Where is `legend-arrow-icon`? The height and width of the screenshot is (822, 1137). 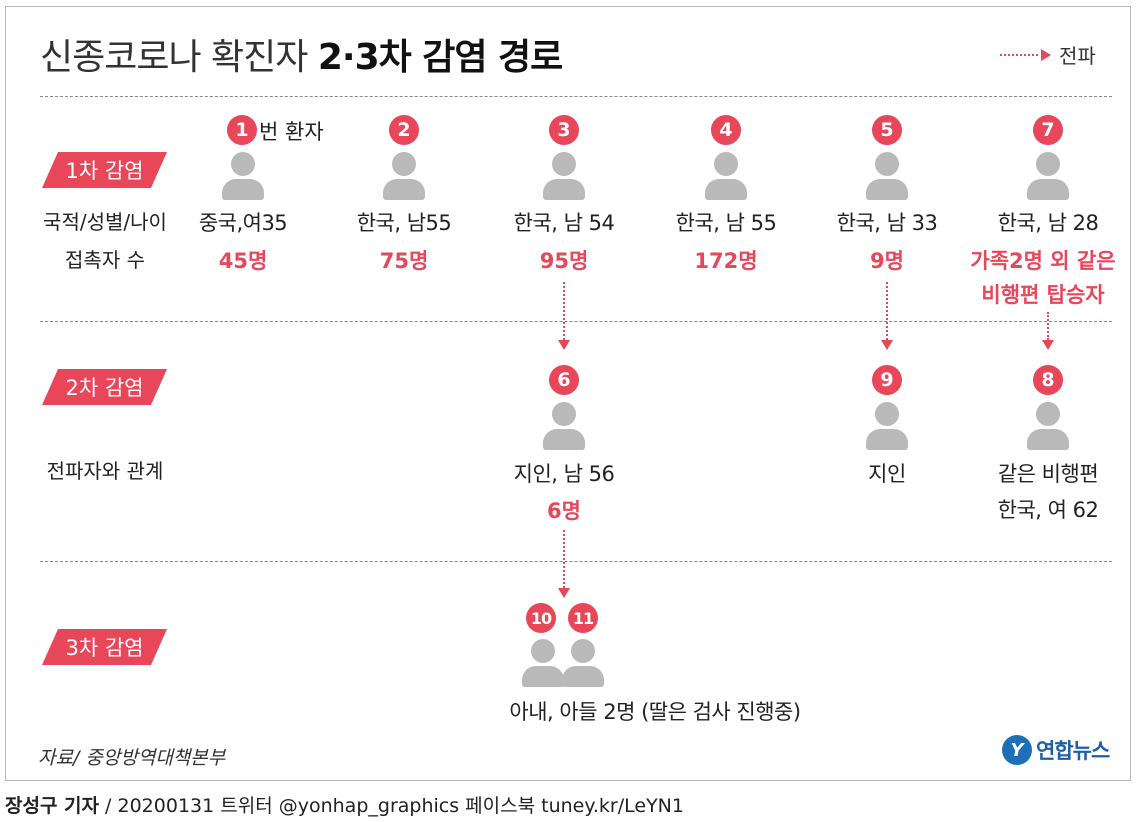
legend-arrow-icon is located at coordinates (1046, 54).